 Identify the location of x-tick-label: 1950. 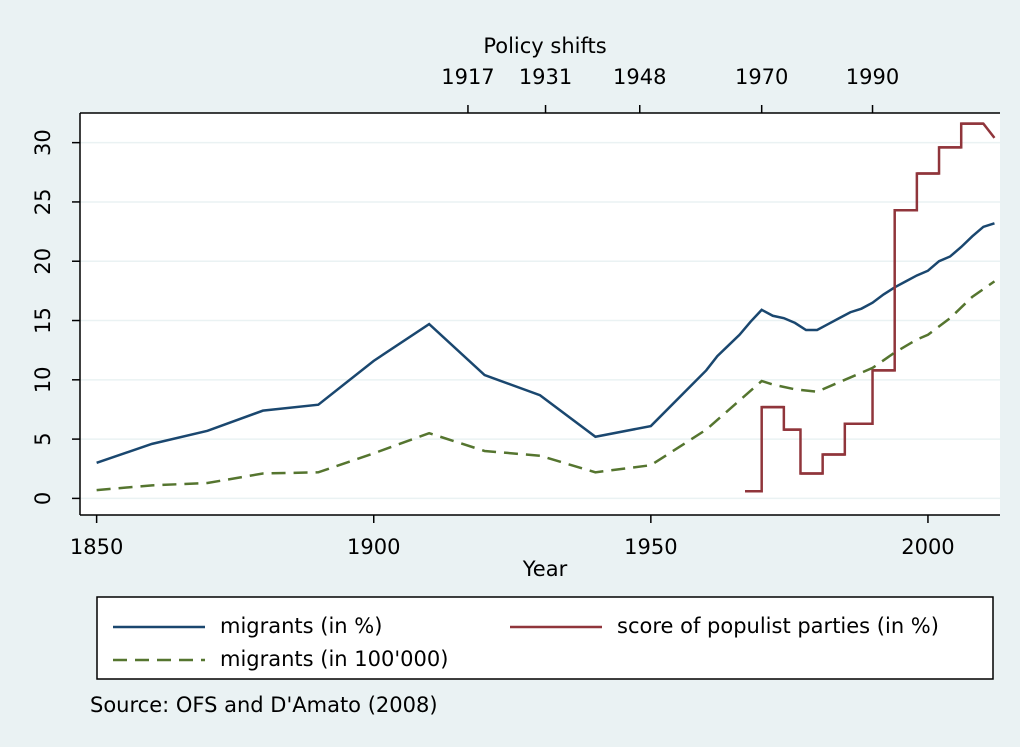
(650, 547).